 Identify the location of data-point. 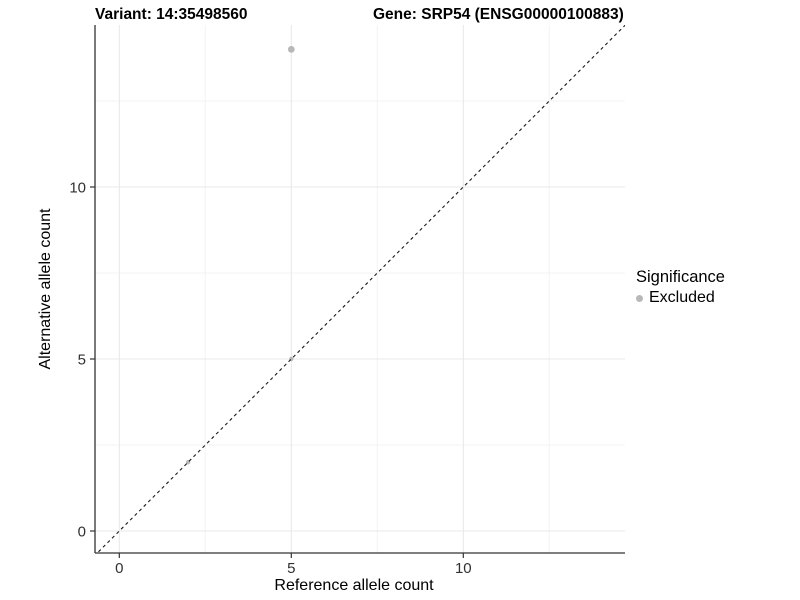
(291, 49).